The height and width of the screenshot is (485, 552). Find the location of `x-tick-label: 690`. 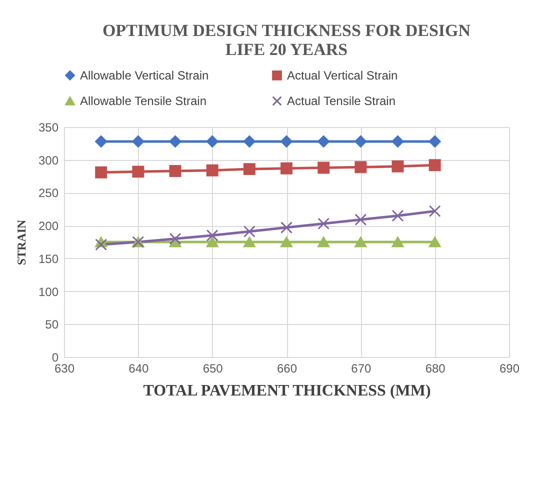

x-tick-label: 690 is located at coordinates (509, 369).